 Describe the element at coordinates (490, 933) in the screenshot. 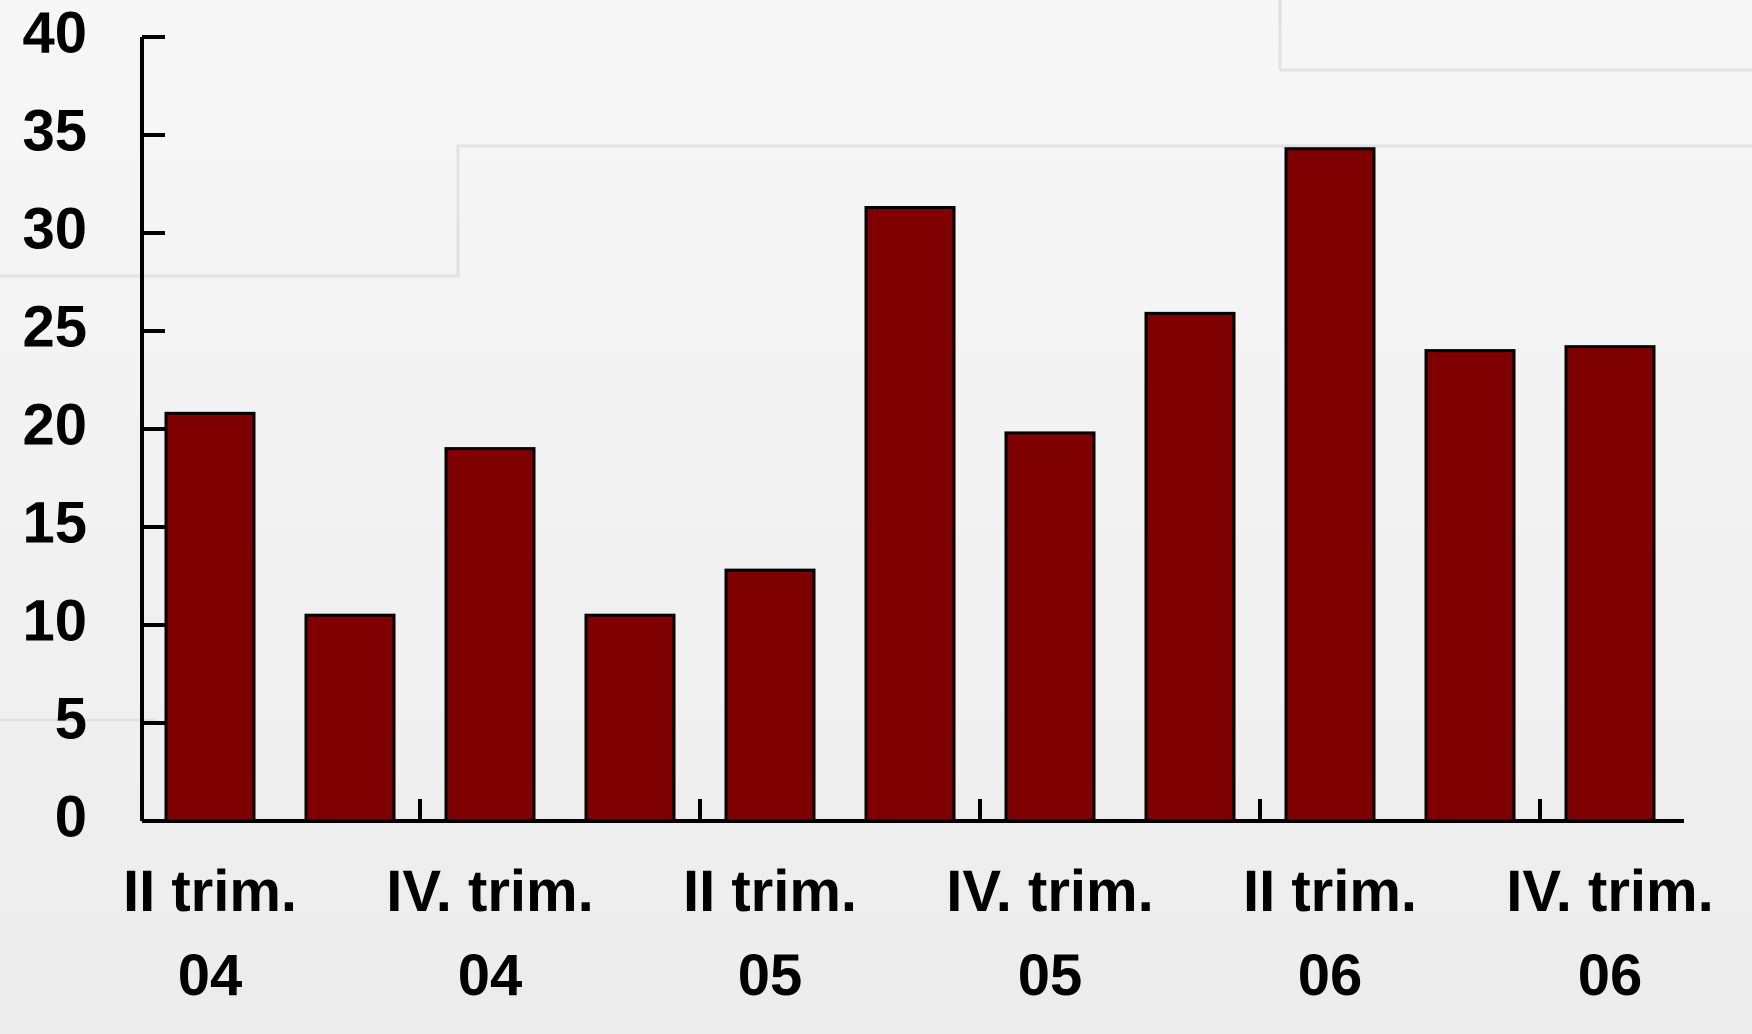

I see `x-tick-label: IV. trim. 04` at that location.